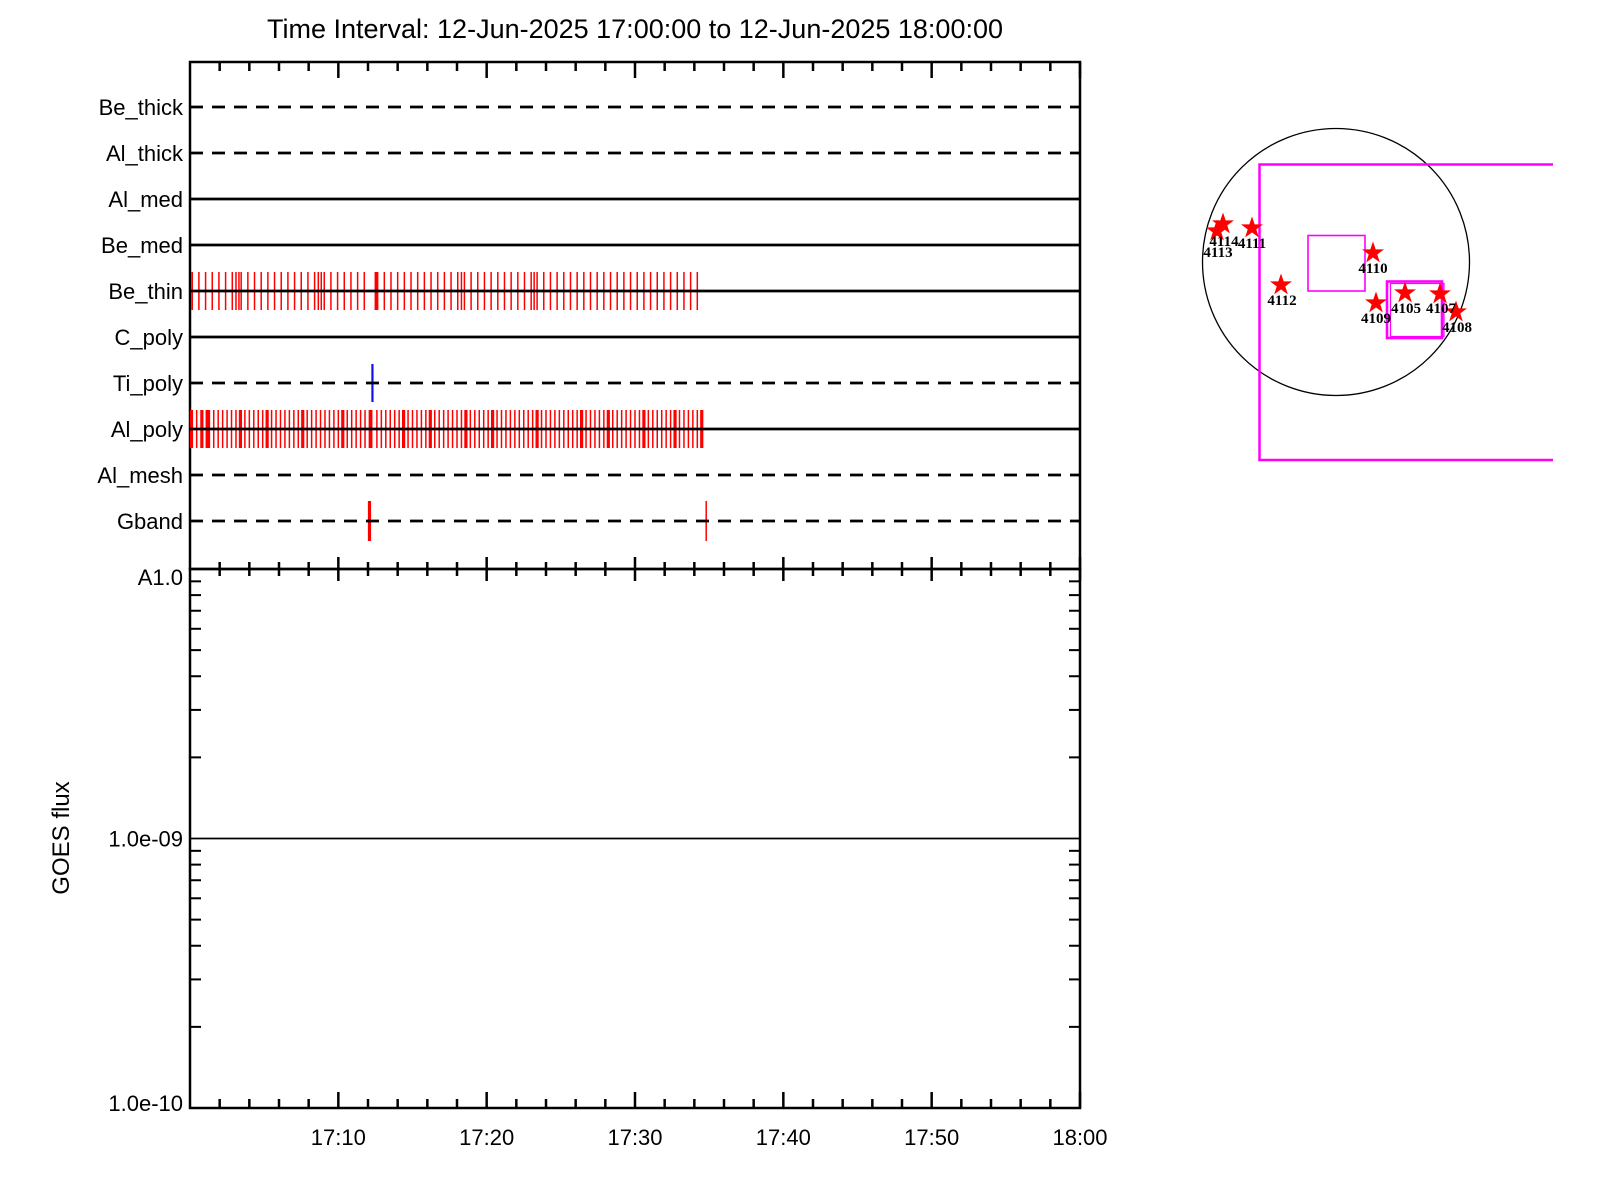 This screenshot has height=1200, width=1600. I want to click on xtick-label-17:10: 17:10, so click(338, 1137).